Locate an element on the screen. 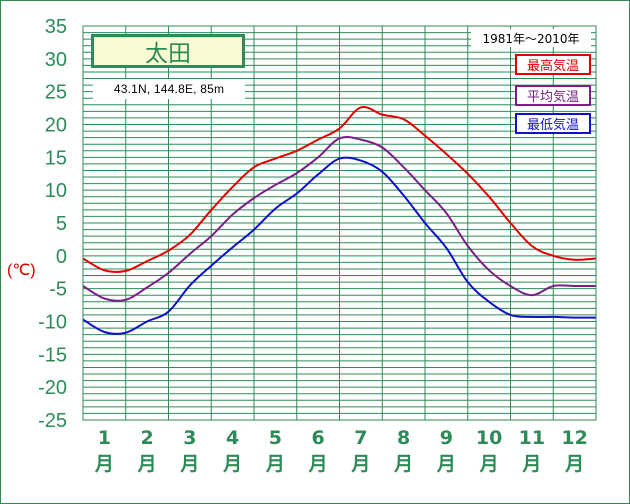 The height and width of the screenshot is (504, 630). y-tick-label: -10 is located at coordinates (52, 323).